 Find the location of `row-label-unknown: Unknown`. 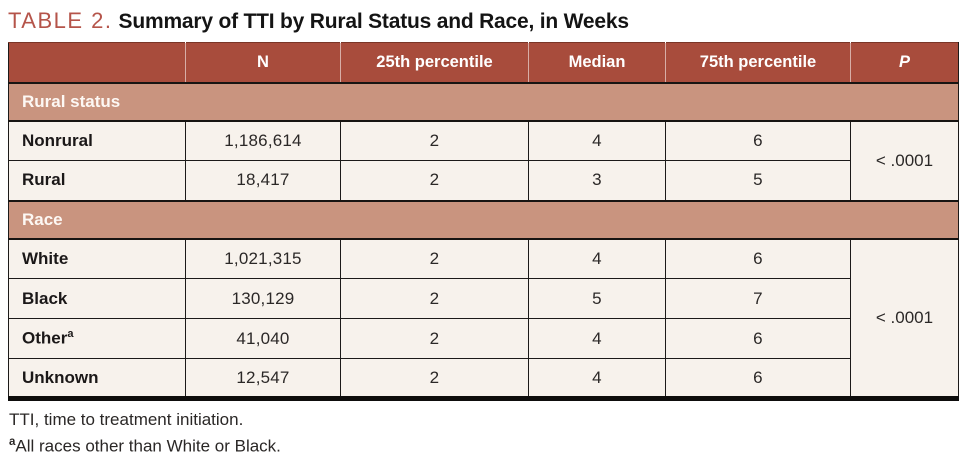

row-label-unknown: Unknown is located at coordinates (97, 378).